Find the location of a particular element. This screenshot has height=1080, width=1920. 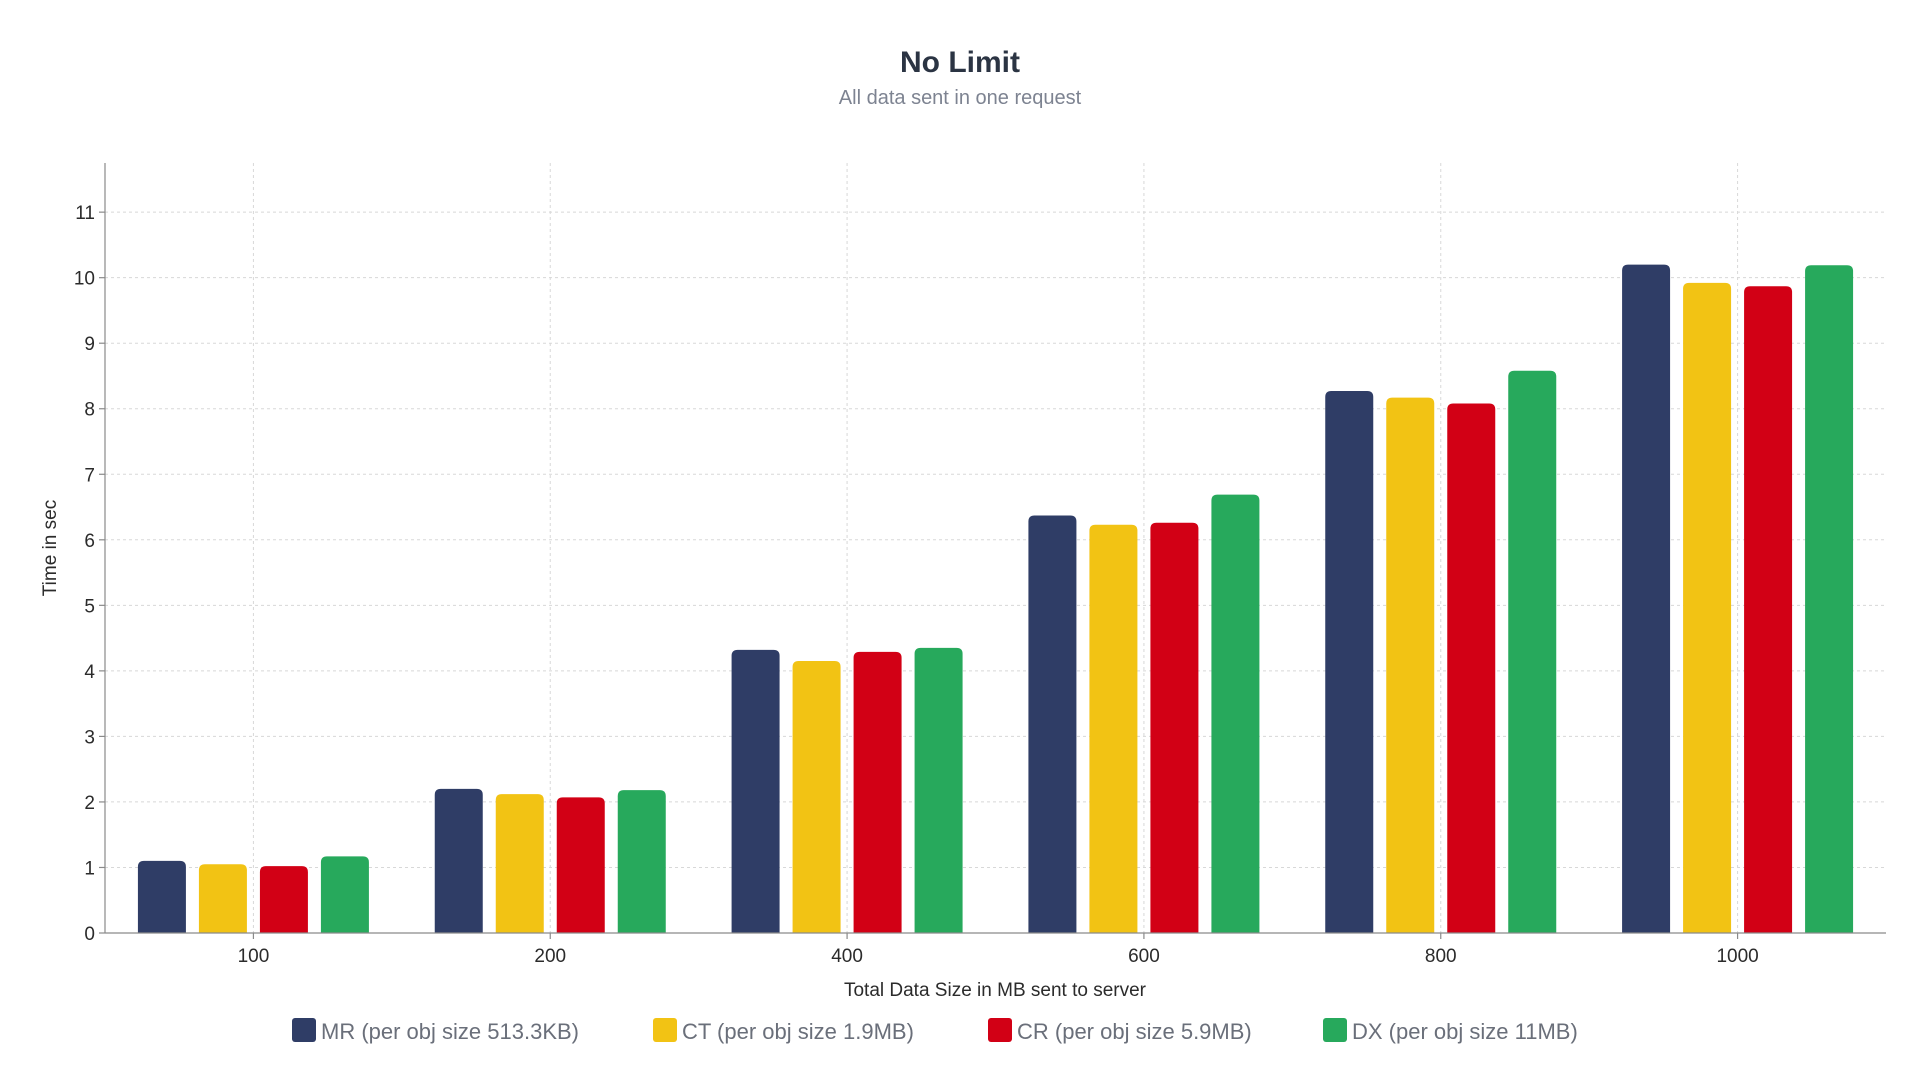

x-tick-label: 100 is located at coordinates (254, 956).